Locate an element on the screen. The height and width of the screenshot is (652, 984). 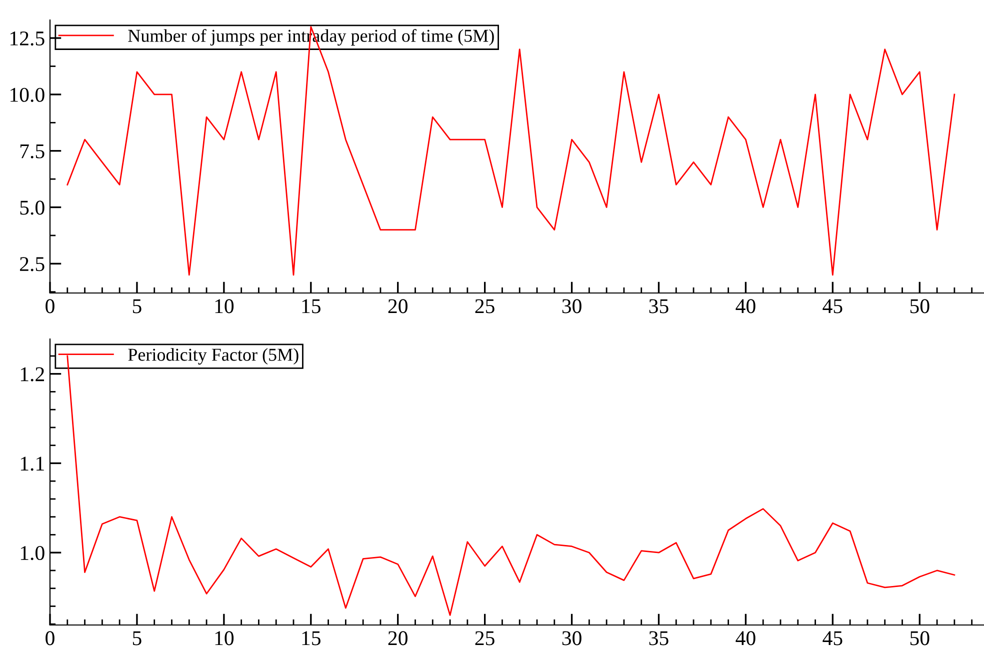
y-tick-label: 2.5 is located at coordinates (32, 264).